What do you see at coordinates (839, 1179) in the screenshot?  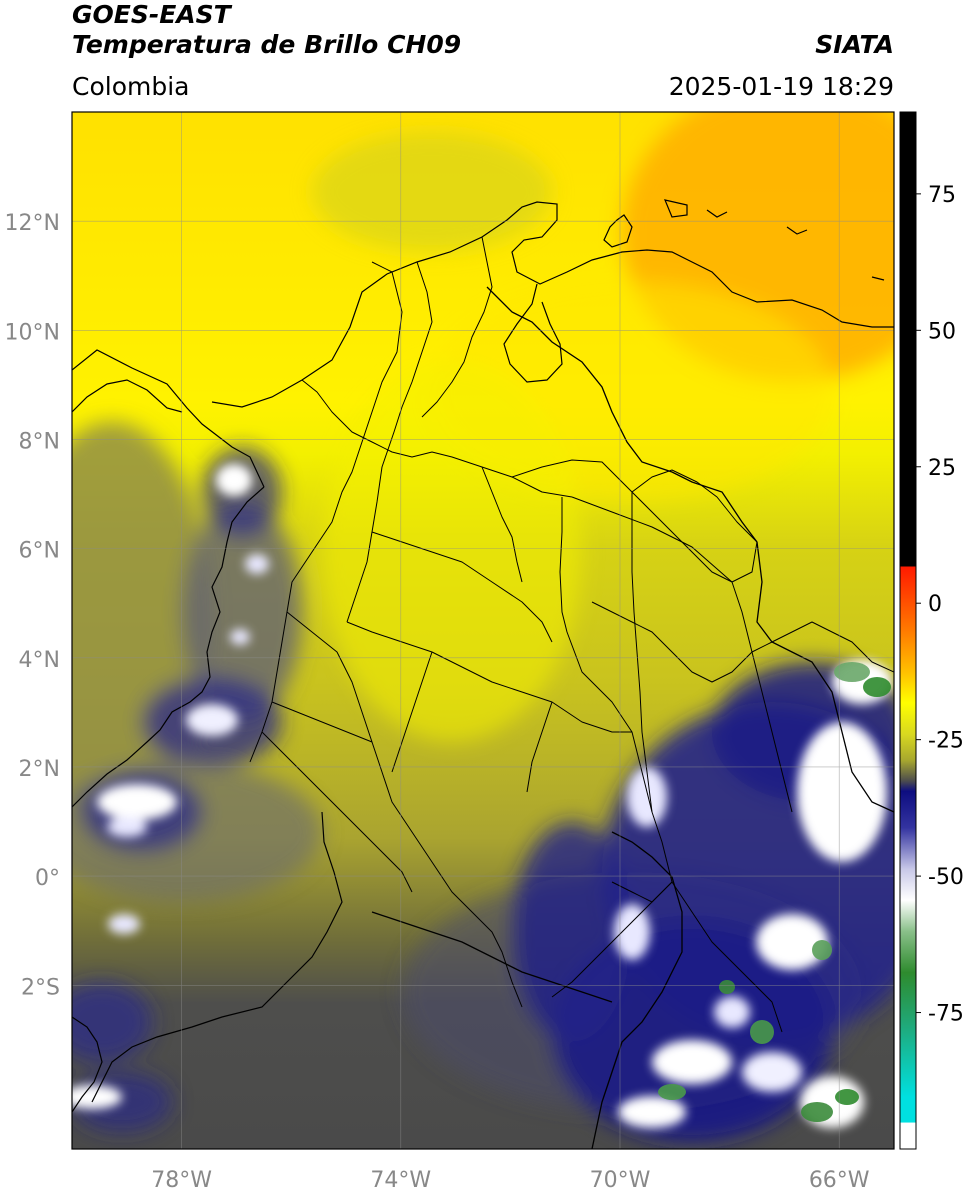 I see `lon-tick-label: 66°W` at bounding box center [839, 1179].